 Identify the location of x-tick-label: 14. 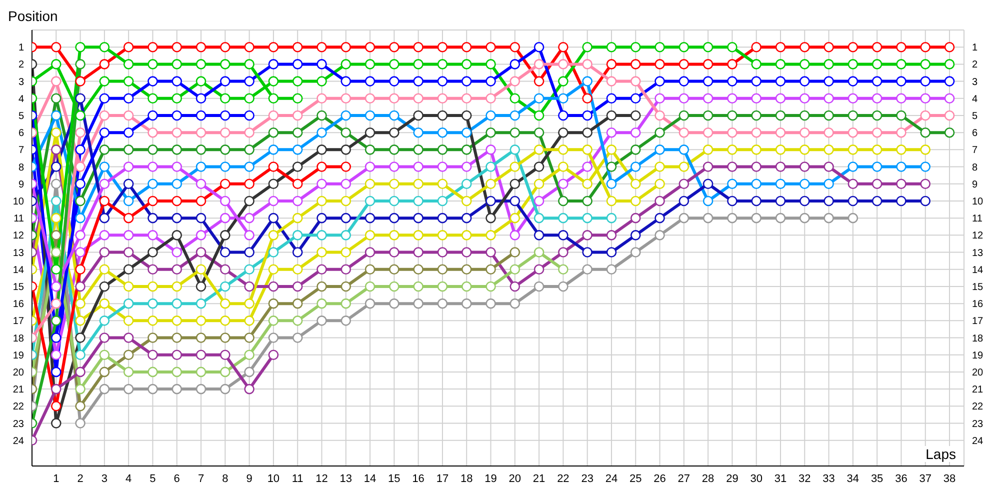
(370, 478).